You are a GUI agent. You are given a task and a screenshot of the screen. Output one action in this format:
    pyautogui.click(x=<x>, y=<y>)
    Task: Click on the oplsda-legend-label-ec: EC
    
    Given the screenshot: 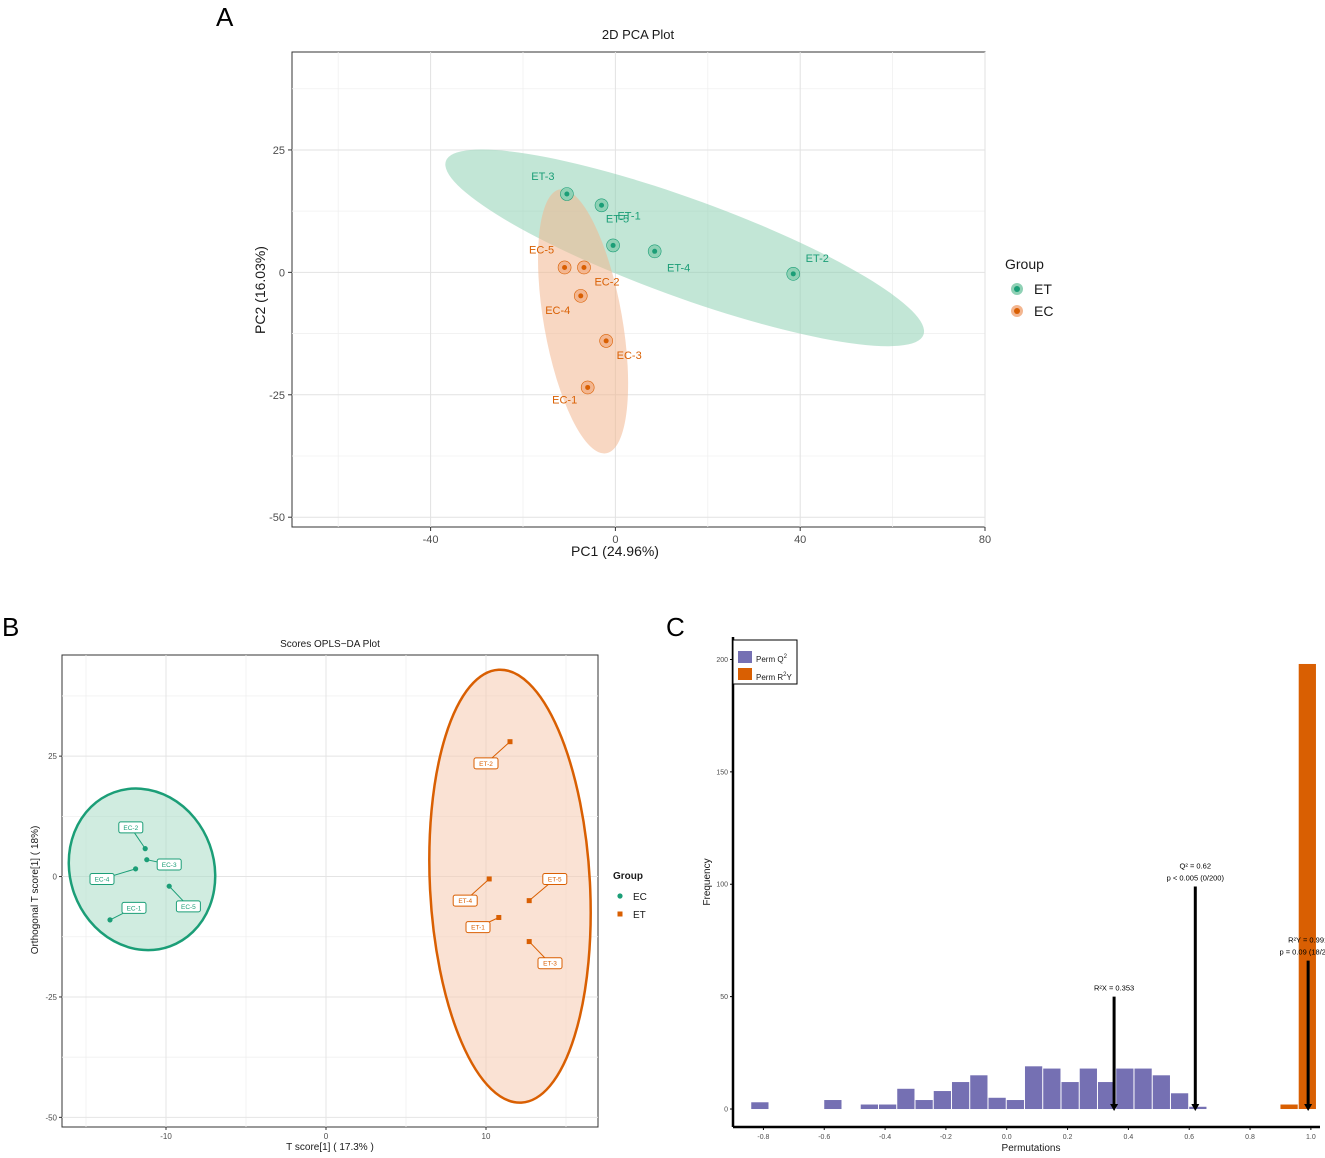 What is the action you would take?
    pyautogui.click(x=640, y=897)
    